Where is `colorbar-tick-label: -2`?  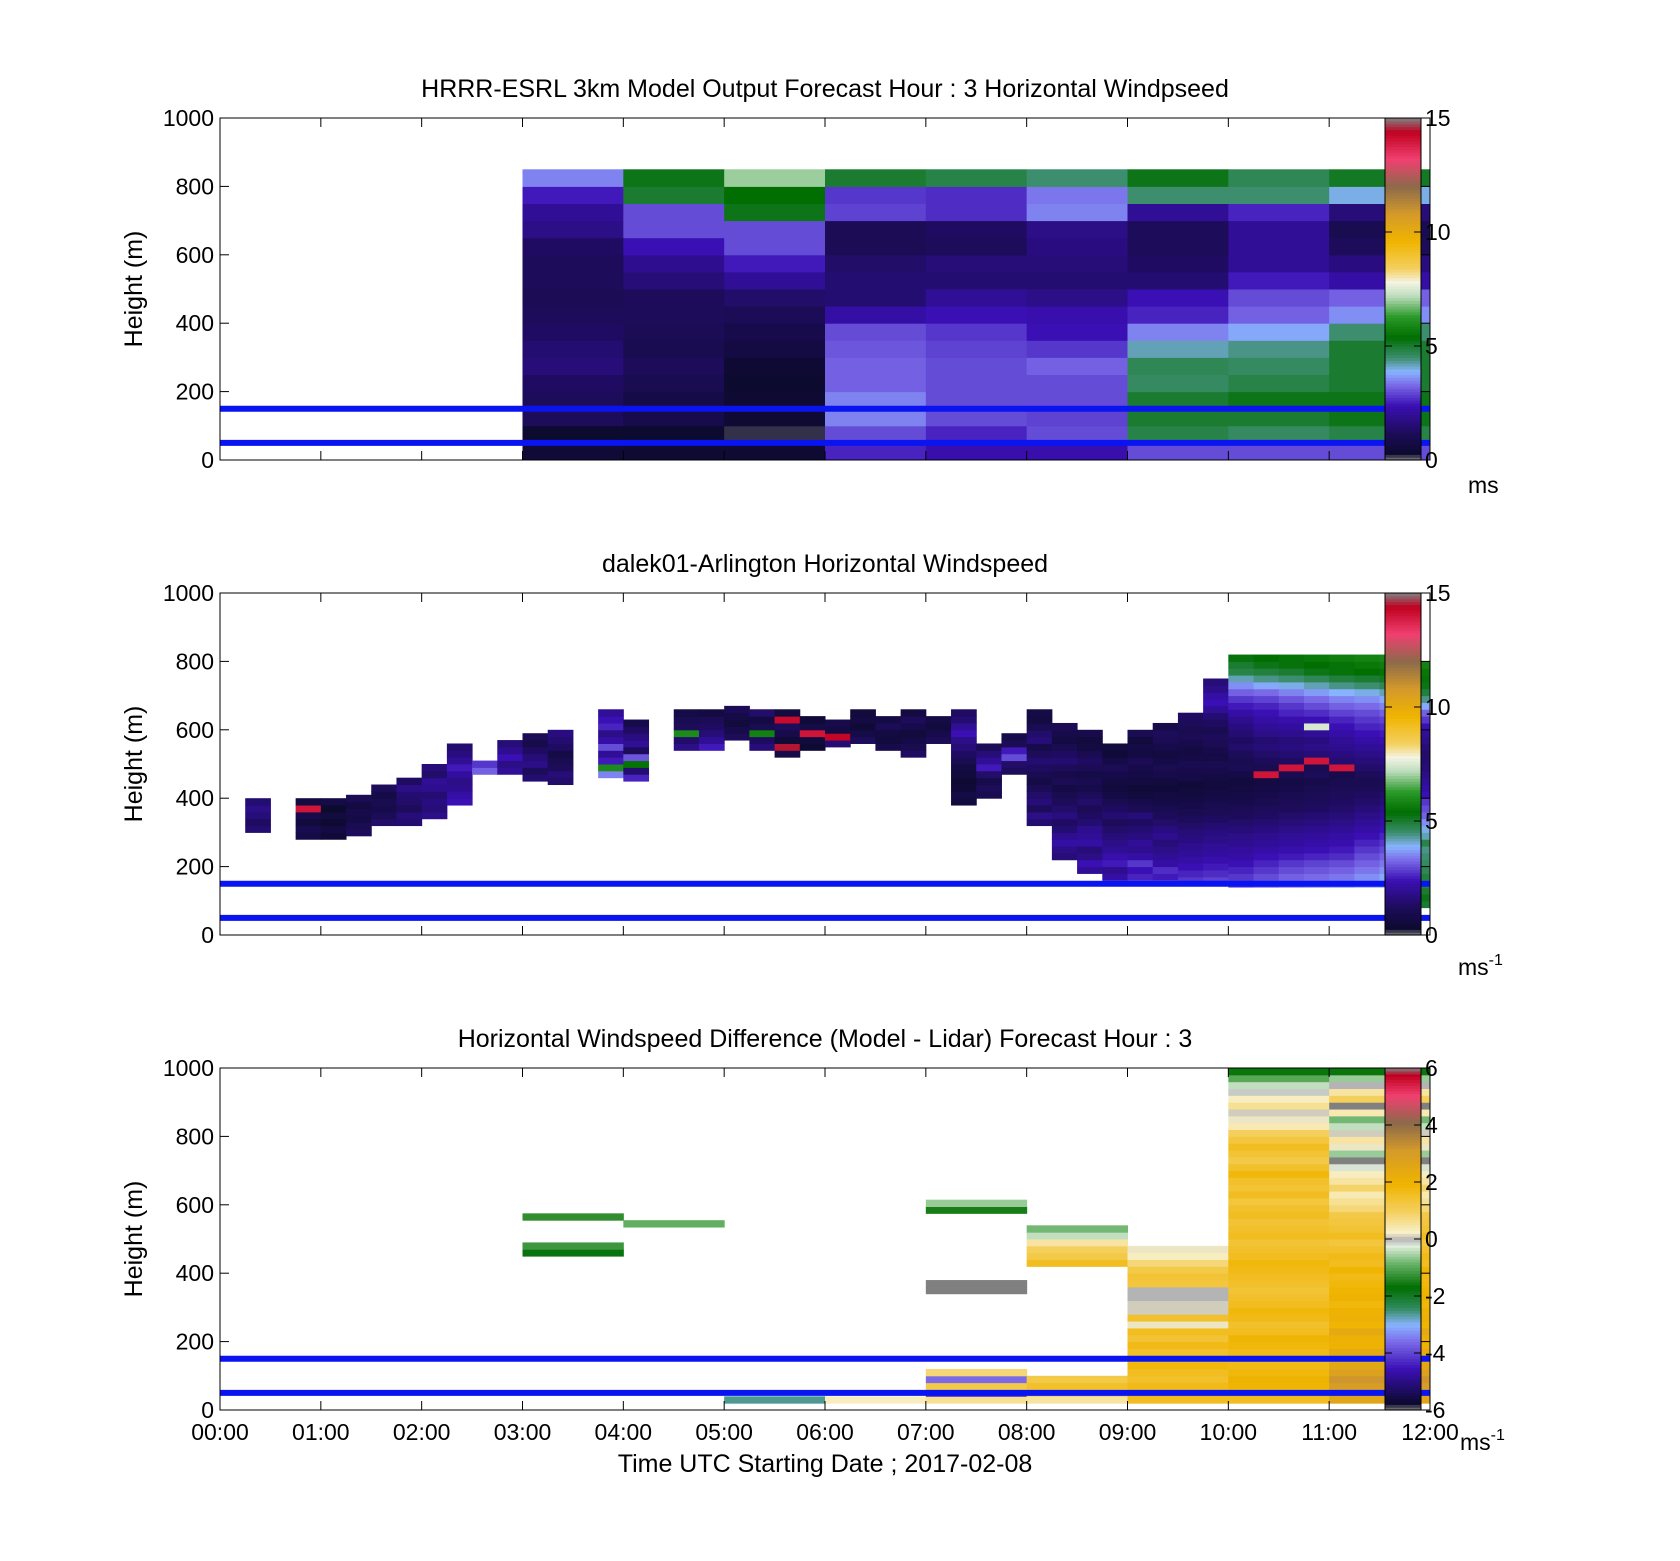 colorbar-tick-label: -2 is located at coordinates (1435, 1296).